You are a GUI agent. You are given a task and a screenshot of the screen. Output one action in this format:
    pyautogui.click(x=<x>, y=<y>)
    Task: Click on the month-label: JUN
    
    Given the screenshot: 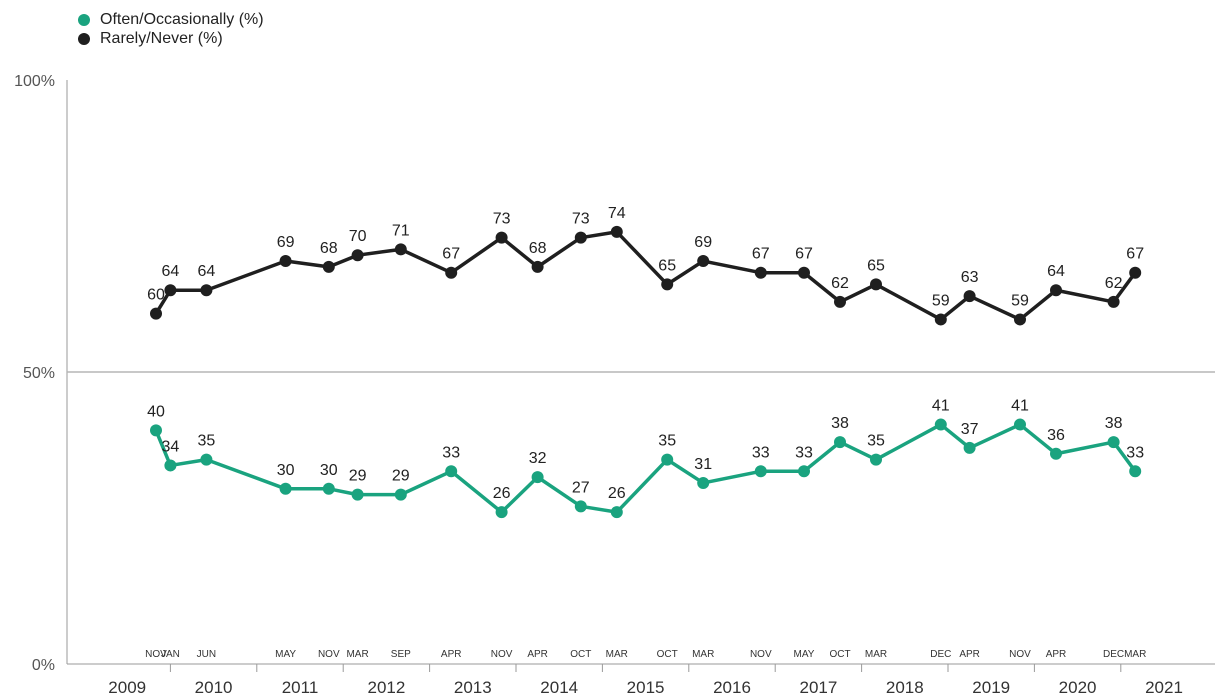 What is the action you would take?
    pyautogui.click(x=206, y=654)
    